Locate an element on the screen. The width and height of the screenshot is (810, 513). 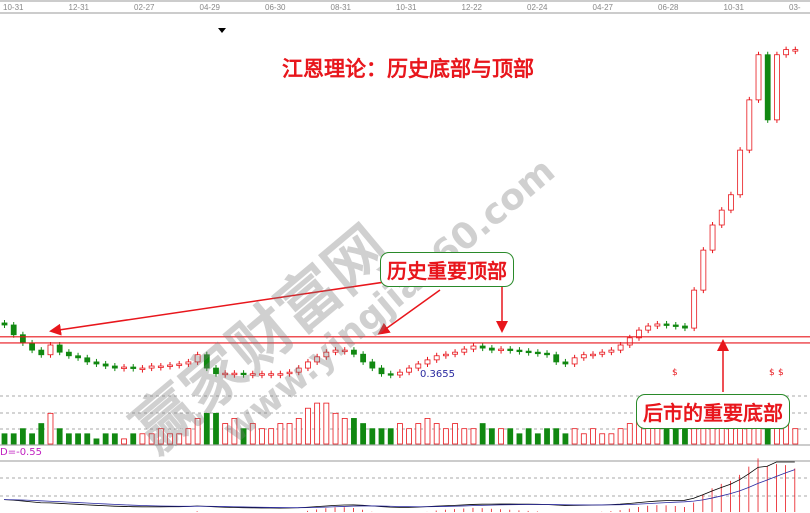
x-tick-label: 10-31 is located at coordinates (406, 7).